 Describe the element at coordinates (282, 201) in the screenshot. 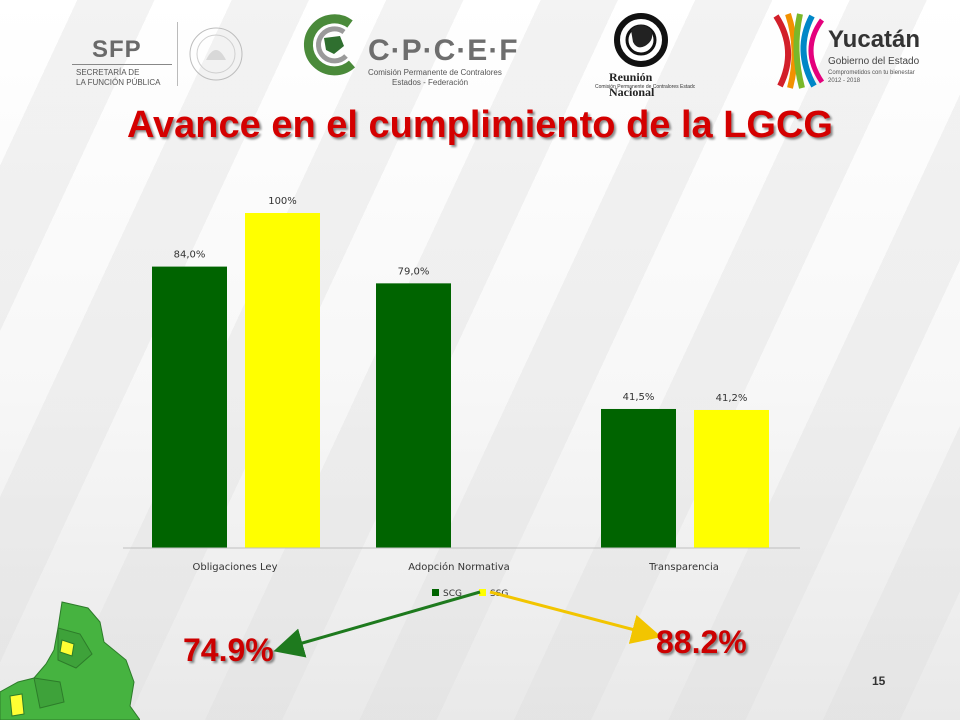

I see `data-label-ssg-0: 100%` at that location.